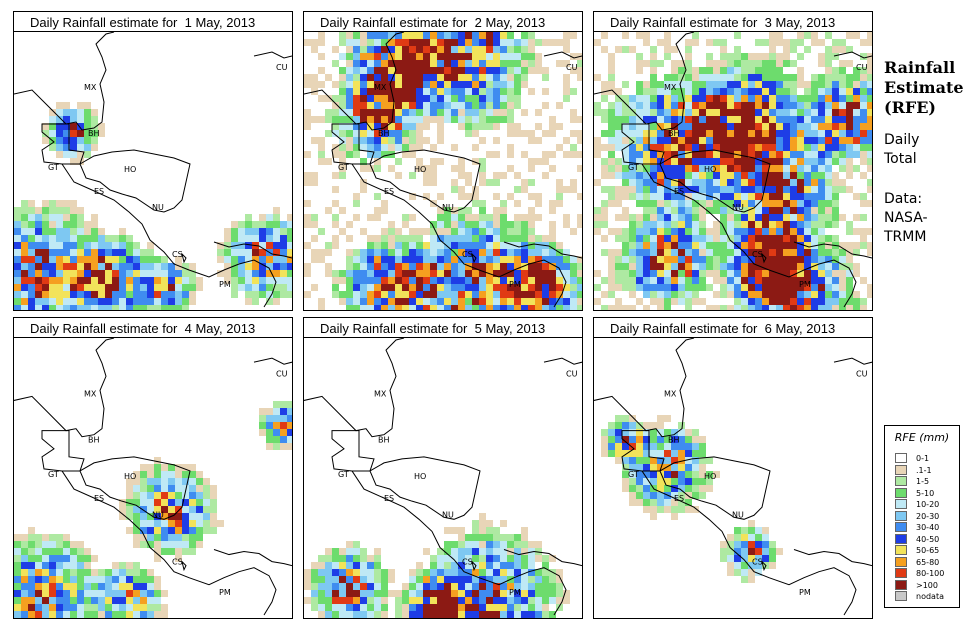  I want to click on legend-swatch, so click(901, 469).